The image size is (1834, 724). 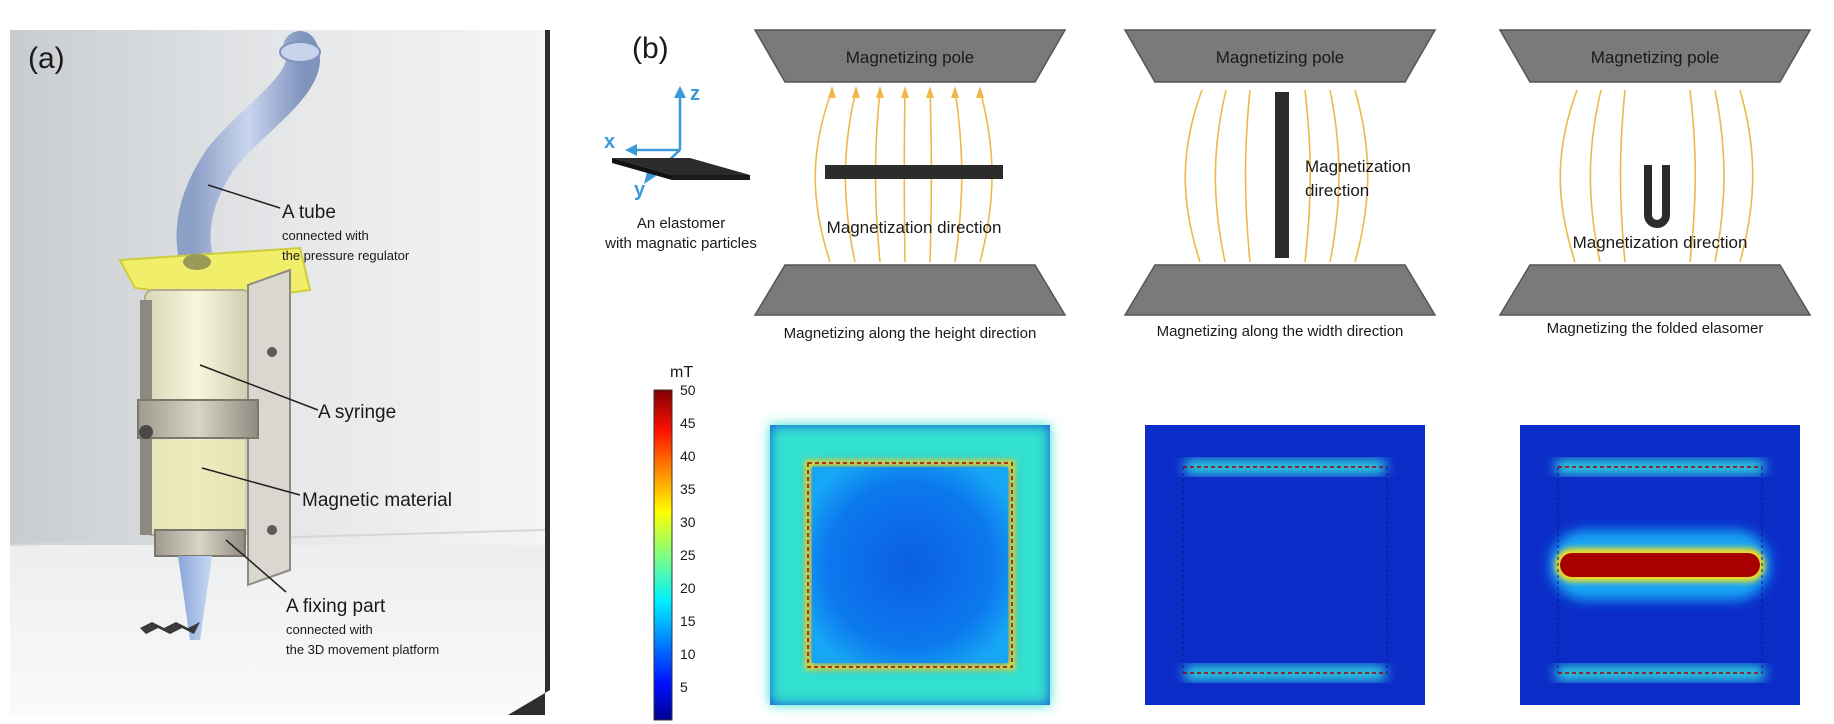 What do you see at coordinates (309, 212) in the screenshot?
I see `tube-callout-title: A tube` at bounding box center [309, 212].